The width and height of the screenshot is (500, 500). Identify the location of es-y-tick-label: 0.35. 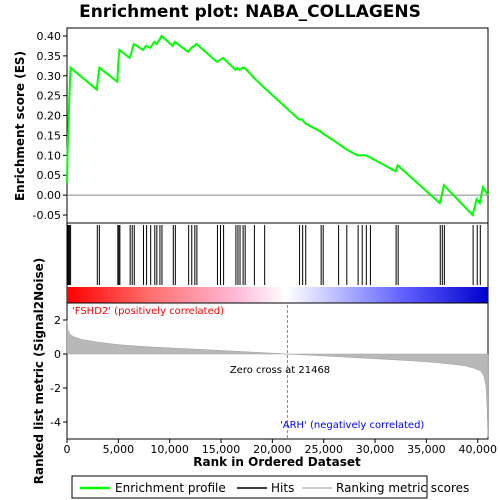
(49, 56).